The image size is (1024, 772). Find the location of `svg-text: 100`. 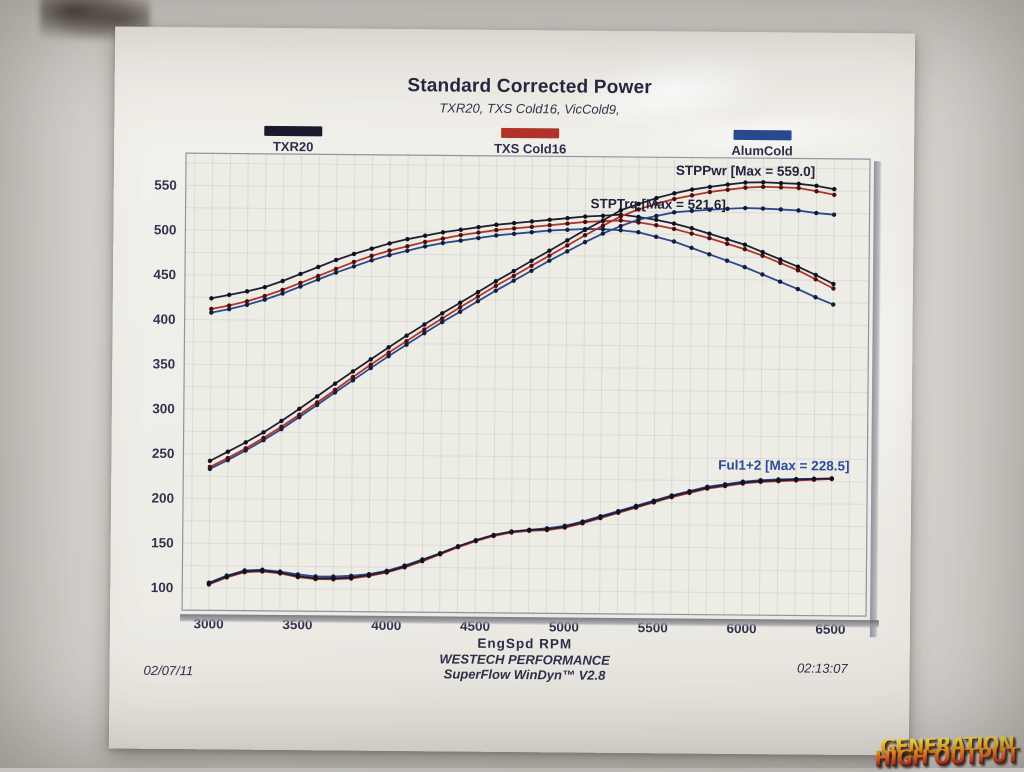

svg-text: 100 is located at coordinates (162, 587).